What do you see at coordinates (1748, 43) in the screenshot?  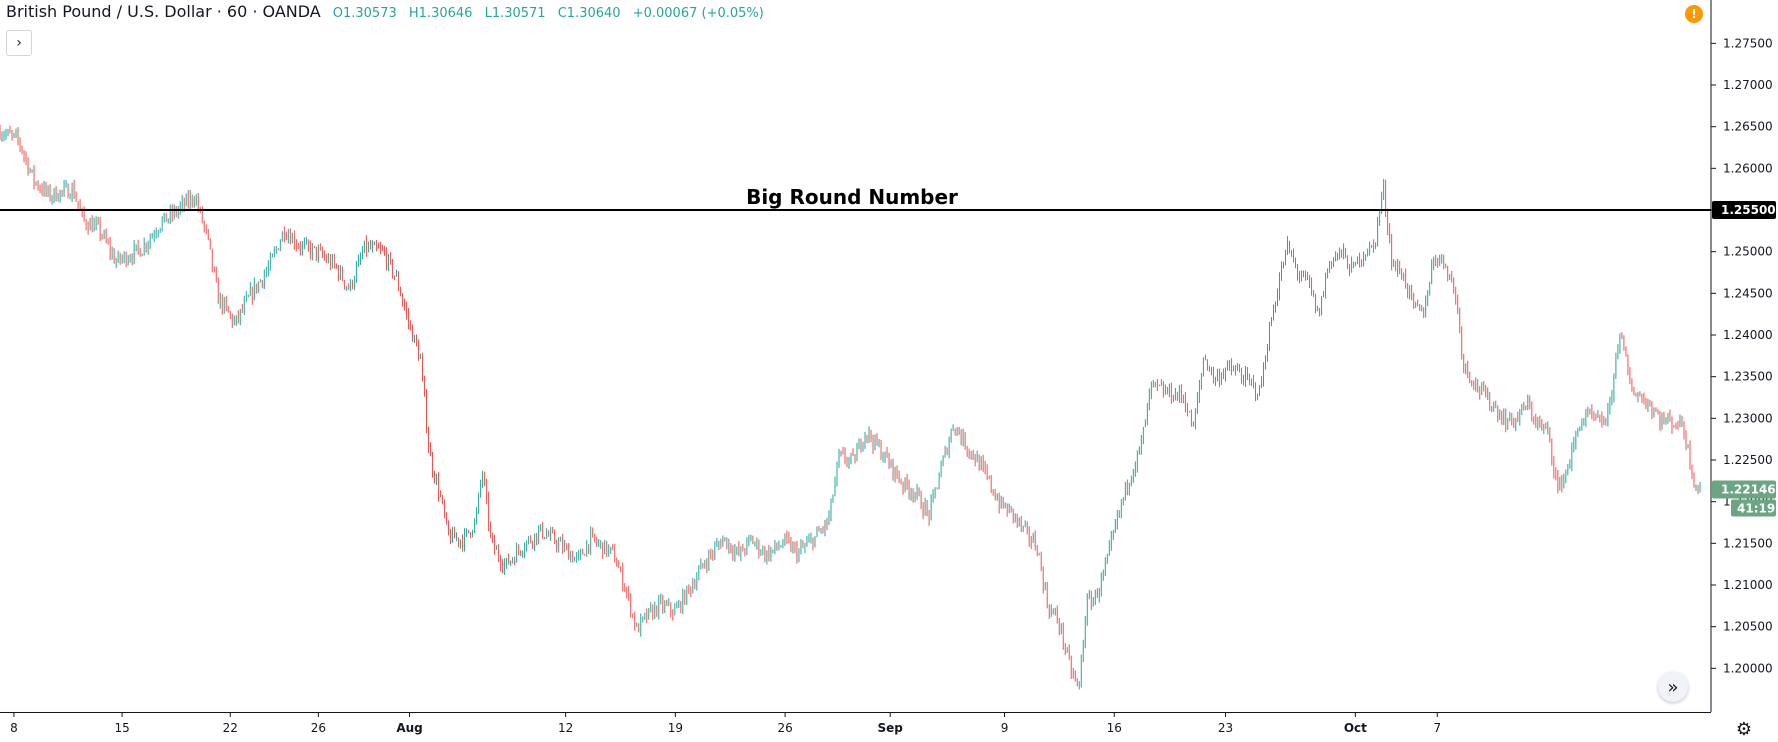 I see `price-tick-label: 1.27500` at bounding box center [1748, 43].